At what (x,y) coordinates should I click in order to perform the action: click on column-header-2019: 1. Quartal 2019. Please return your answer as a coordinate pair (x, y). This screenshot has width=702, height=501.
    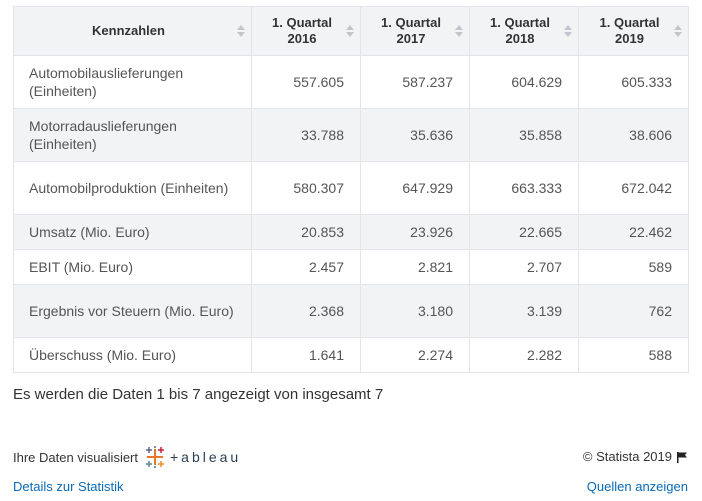
    Looking at the image, I should click on (633, 31).